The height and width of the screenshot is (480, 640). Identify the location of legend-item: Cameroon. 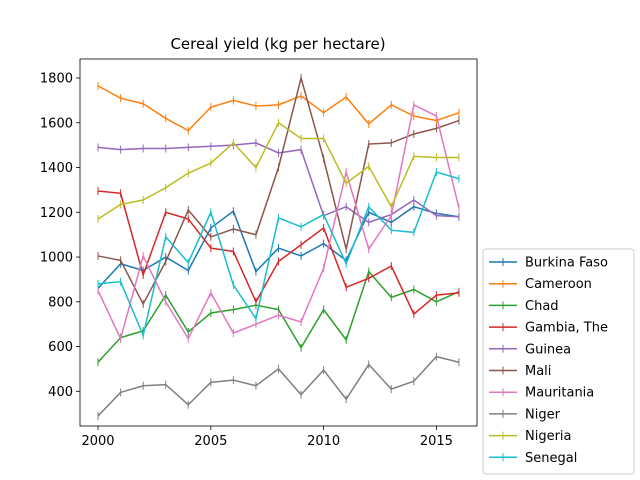
(540, 284).